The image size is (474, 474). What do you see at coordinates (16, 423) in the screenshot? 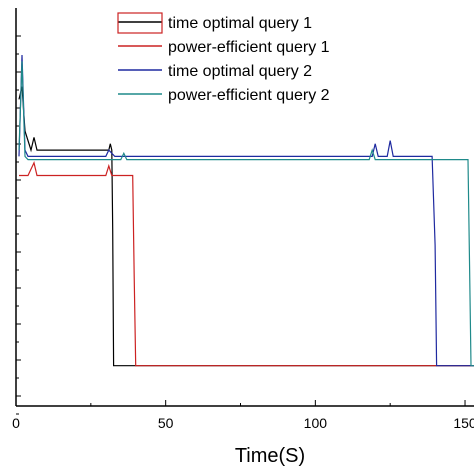
I see `x-tick-label: 0` at bounding box center [16, 423].